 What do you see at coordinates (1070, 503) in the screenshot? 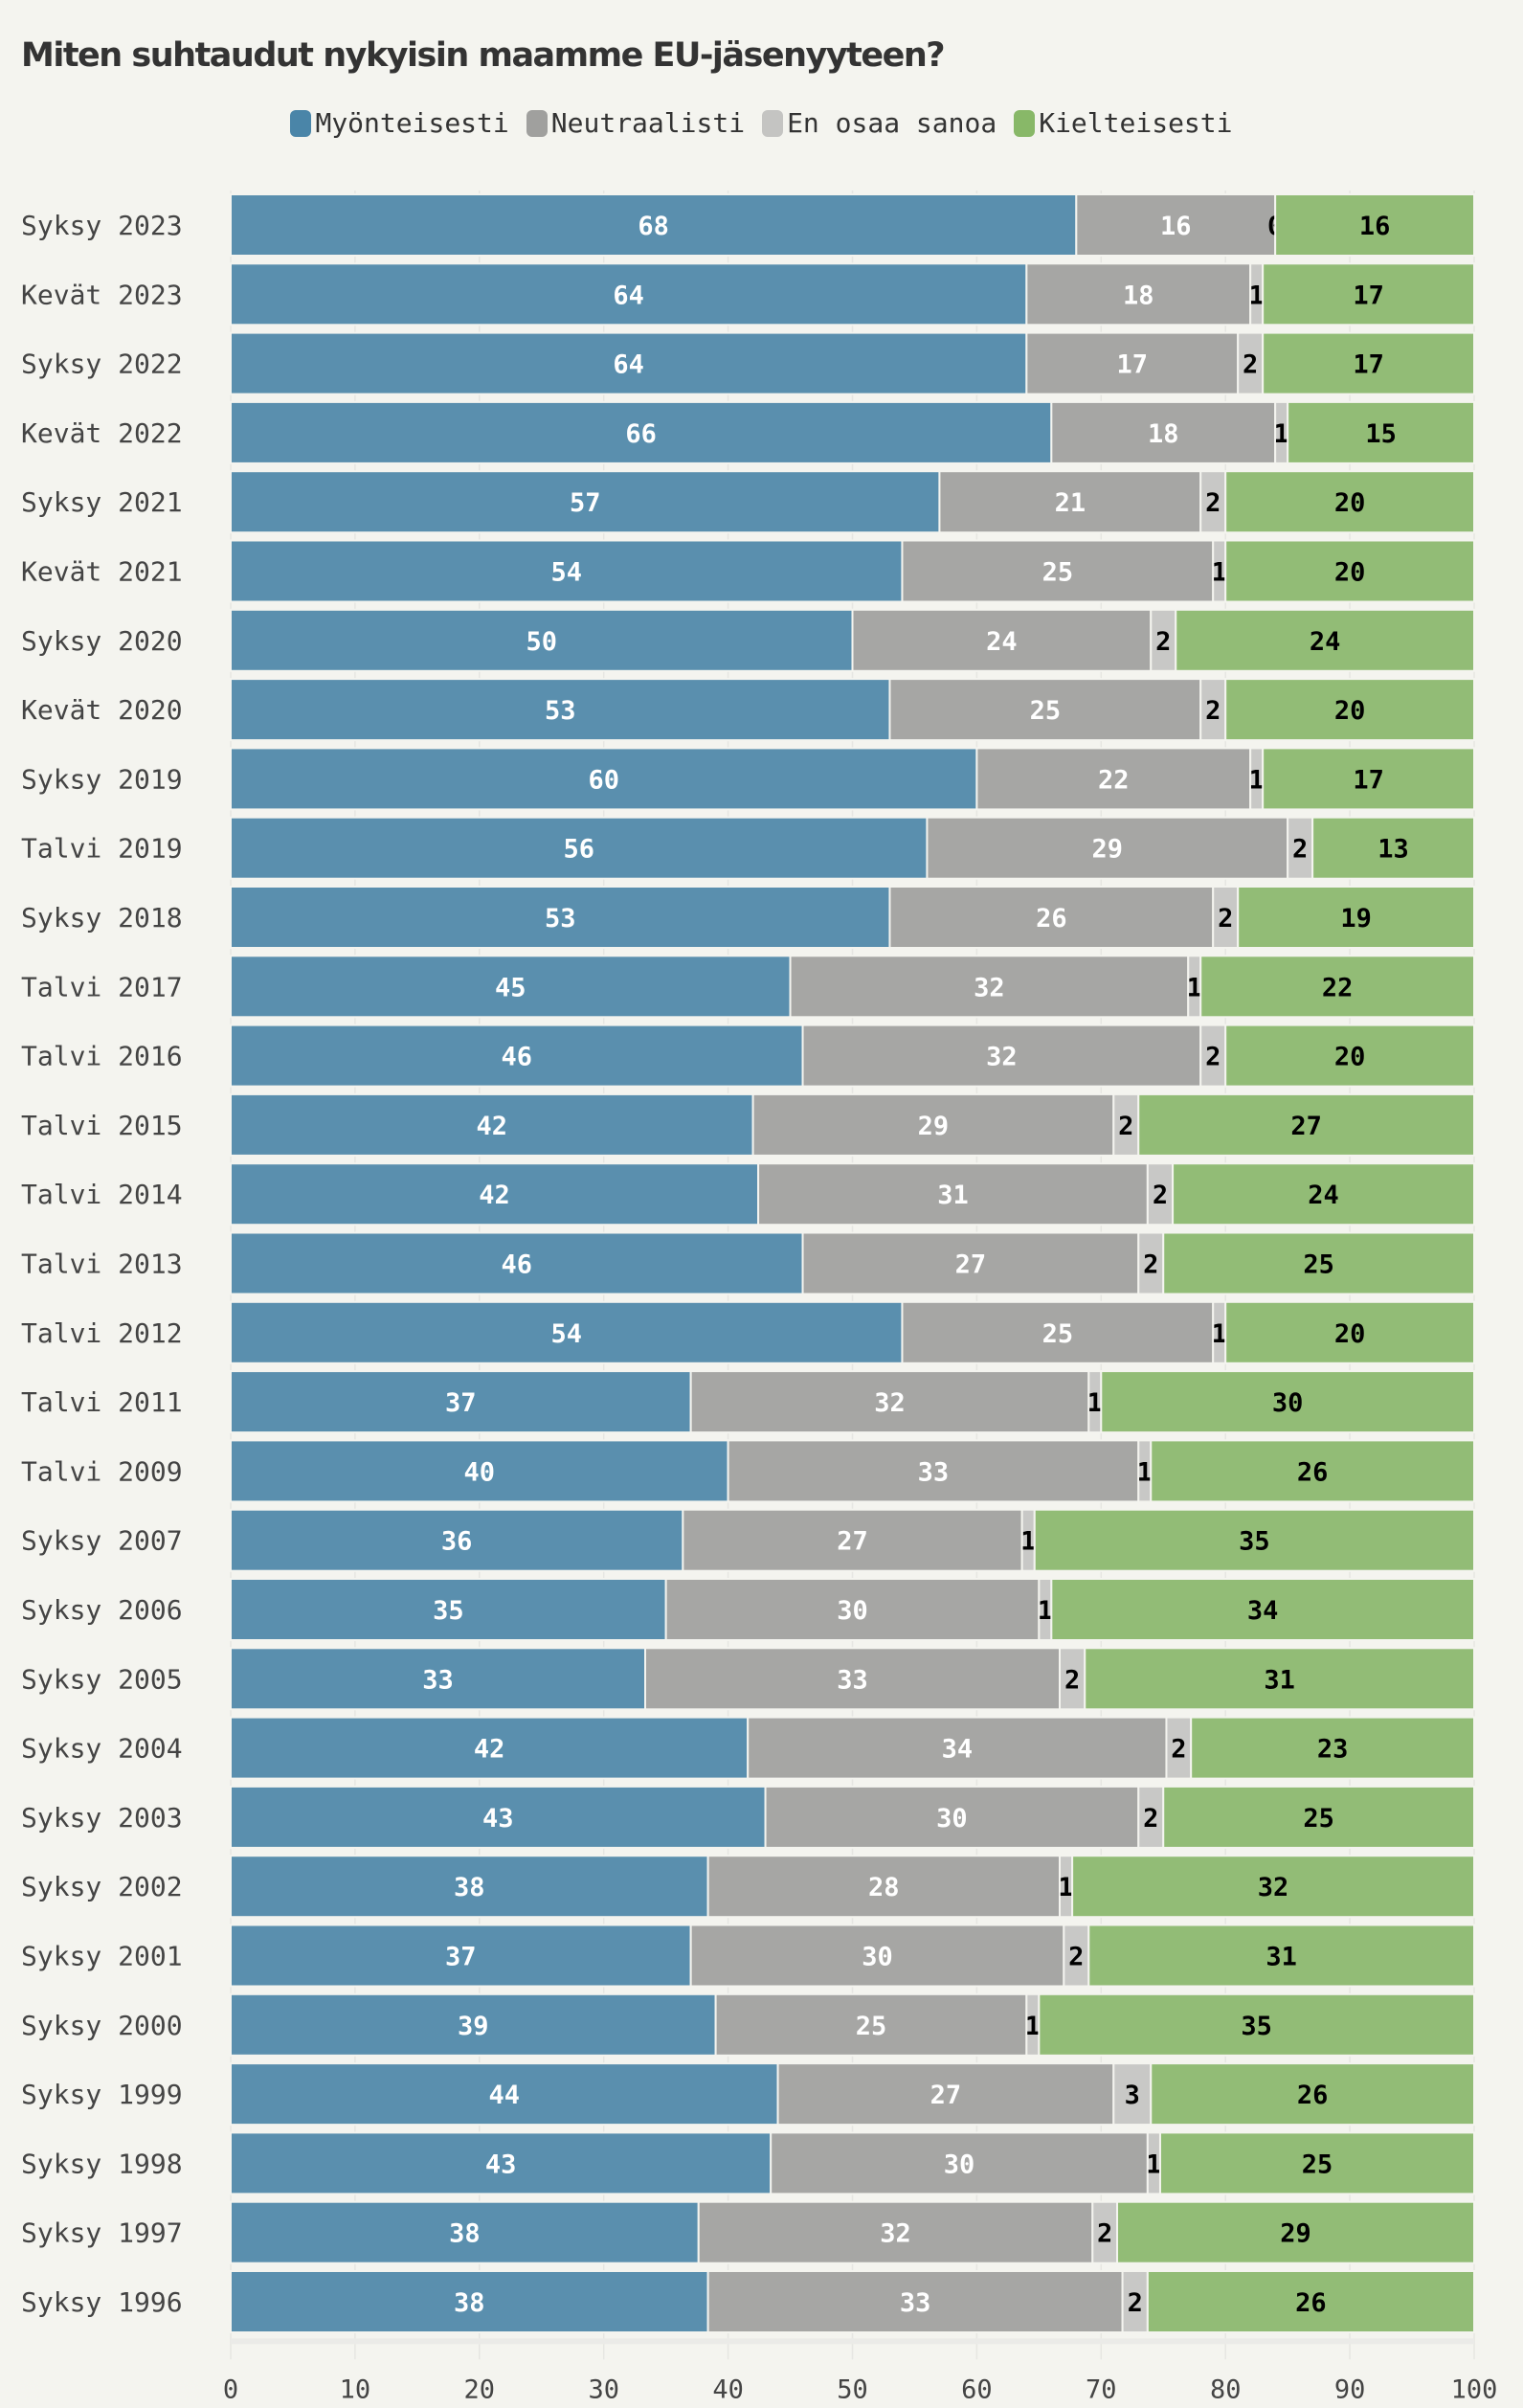
I see `data-label: 21` at bounding box center [1070, 503].